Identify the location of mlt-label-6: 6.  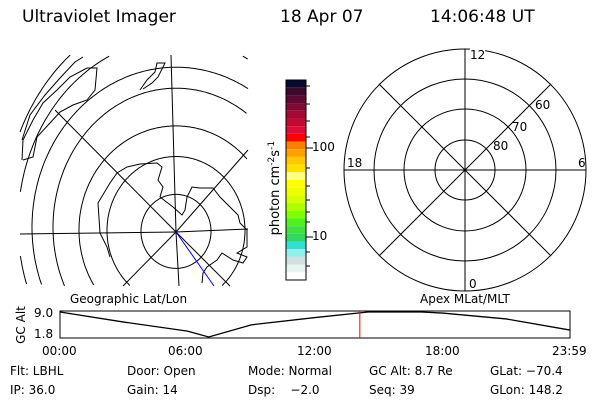
(582, 163).